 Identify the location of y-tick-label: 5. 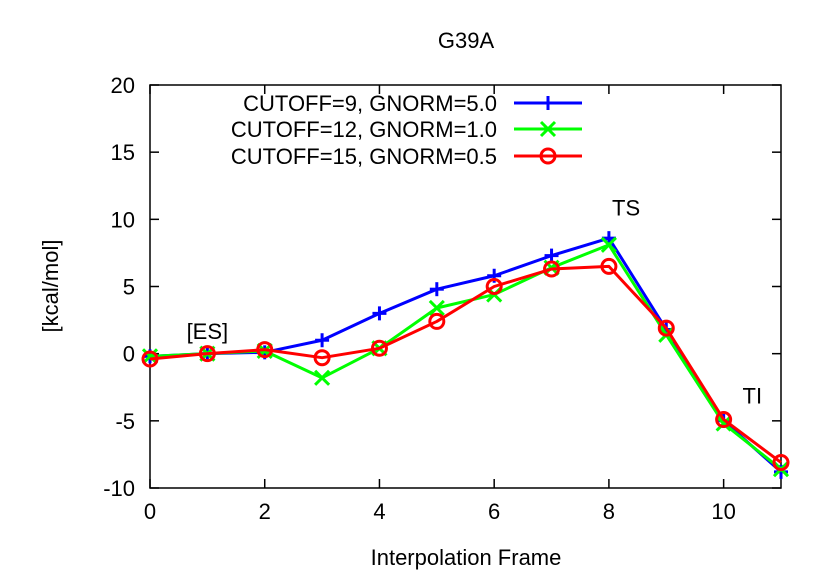
(129, 287).